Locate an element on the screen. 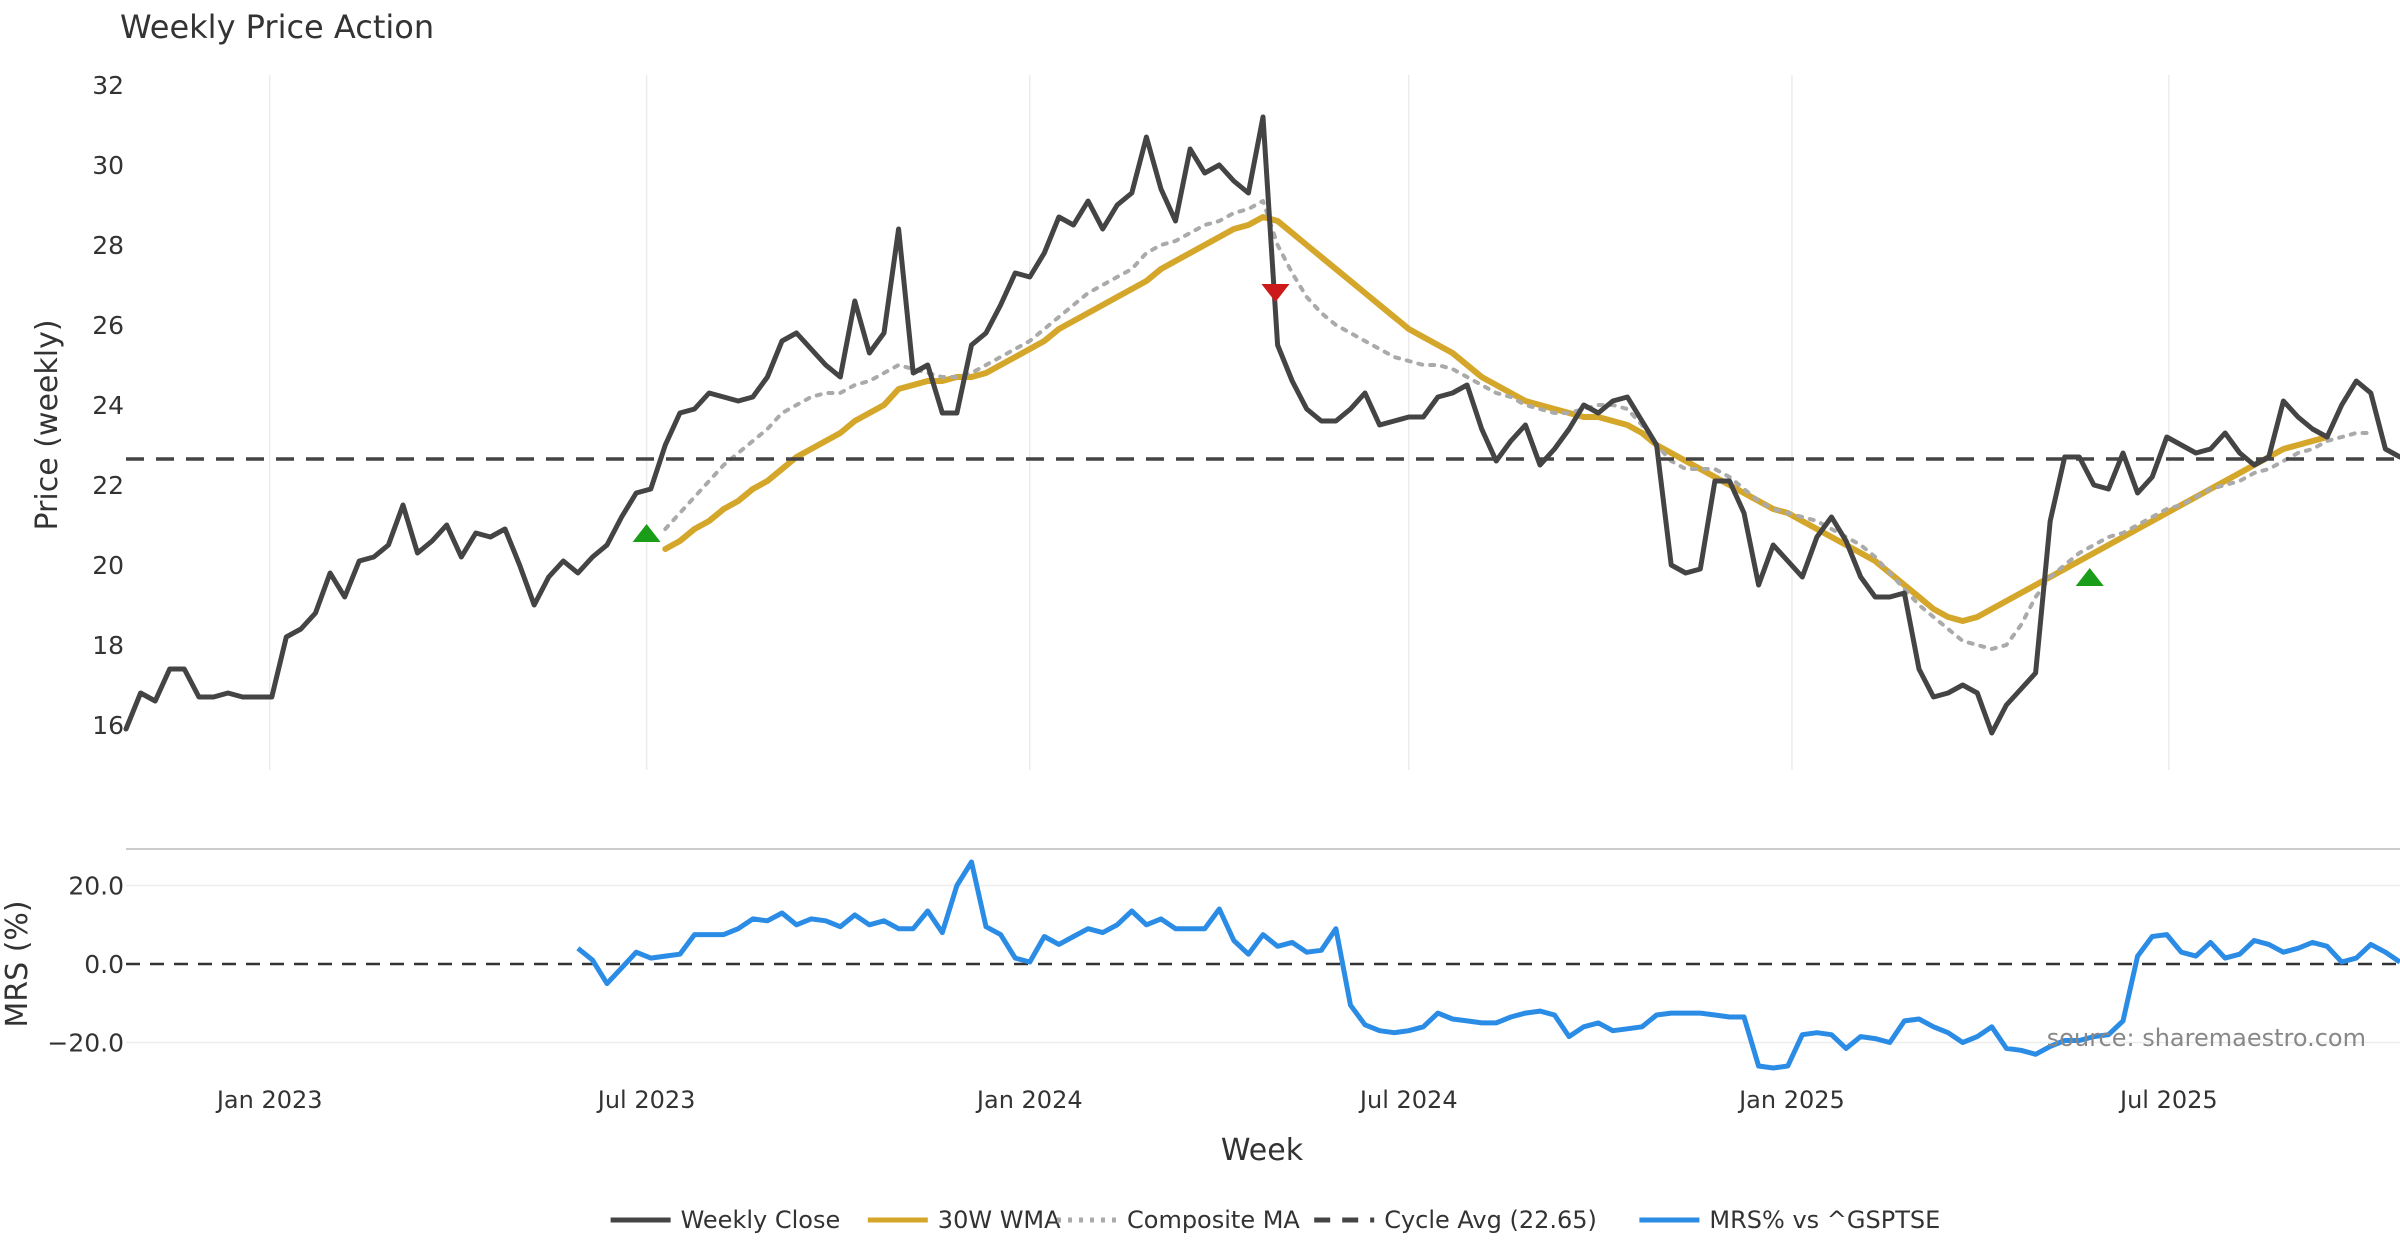  mrs-line is located at coordinates (1488, 965).